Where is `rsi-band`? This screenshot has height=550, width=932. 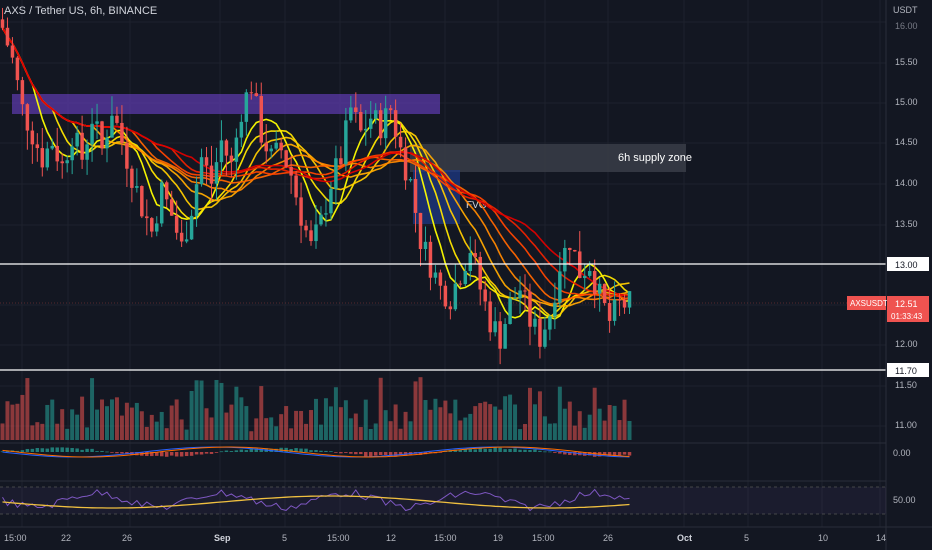
rsi-band is located at coordinates (443, 500).